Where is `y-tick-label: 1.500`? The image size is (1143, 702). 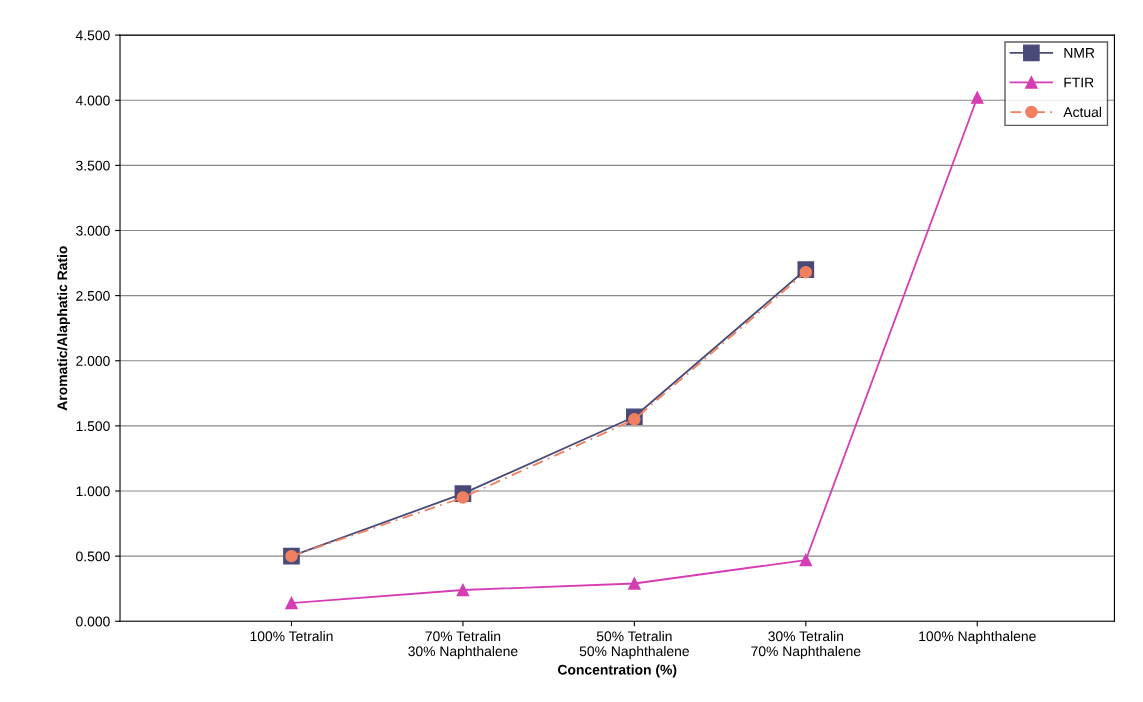
y-tick-label: 1.500 is located at coordinates (93, 426).